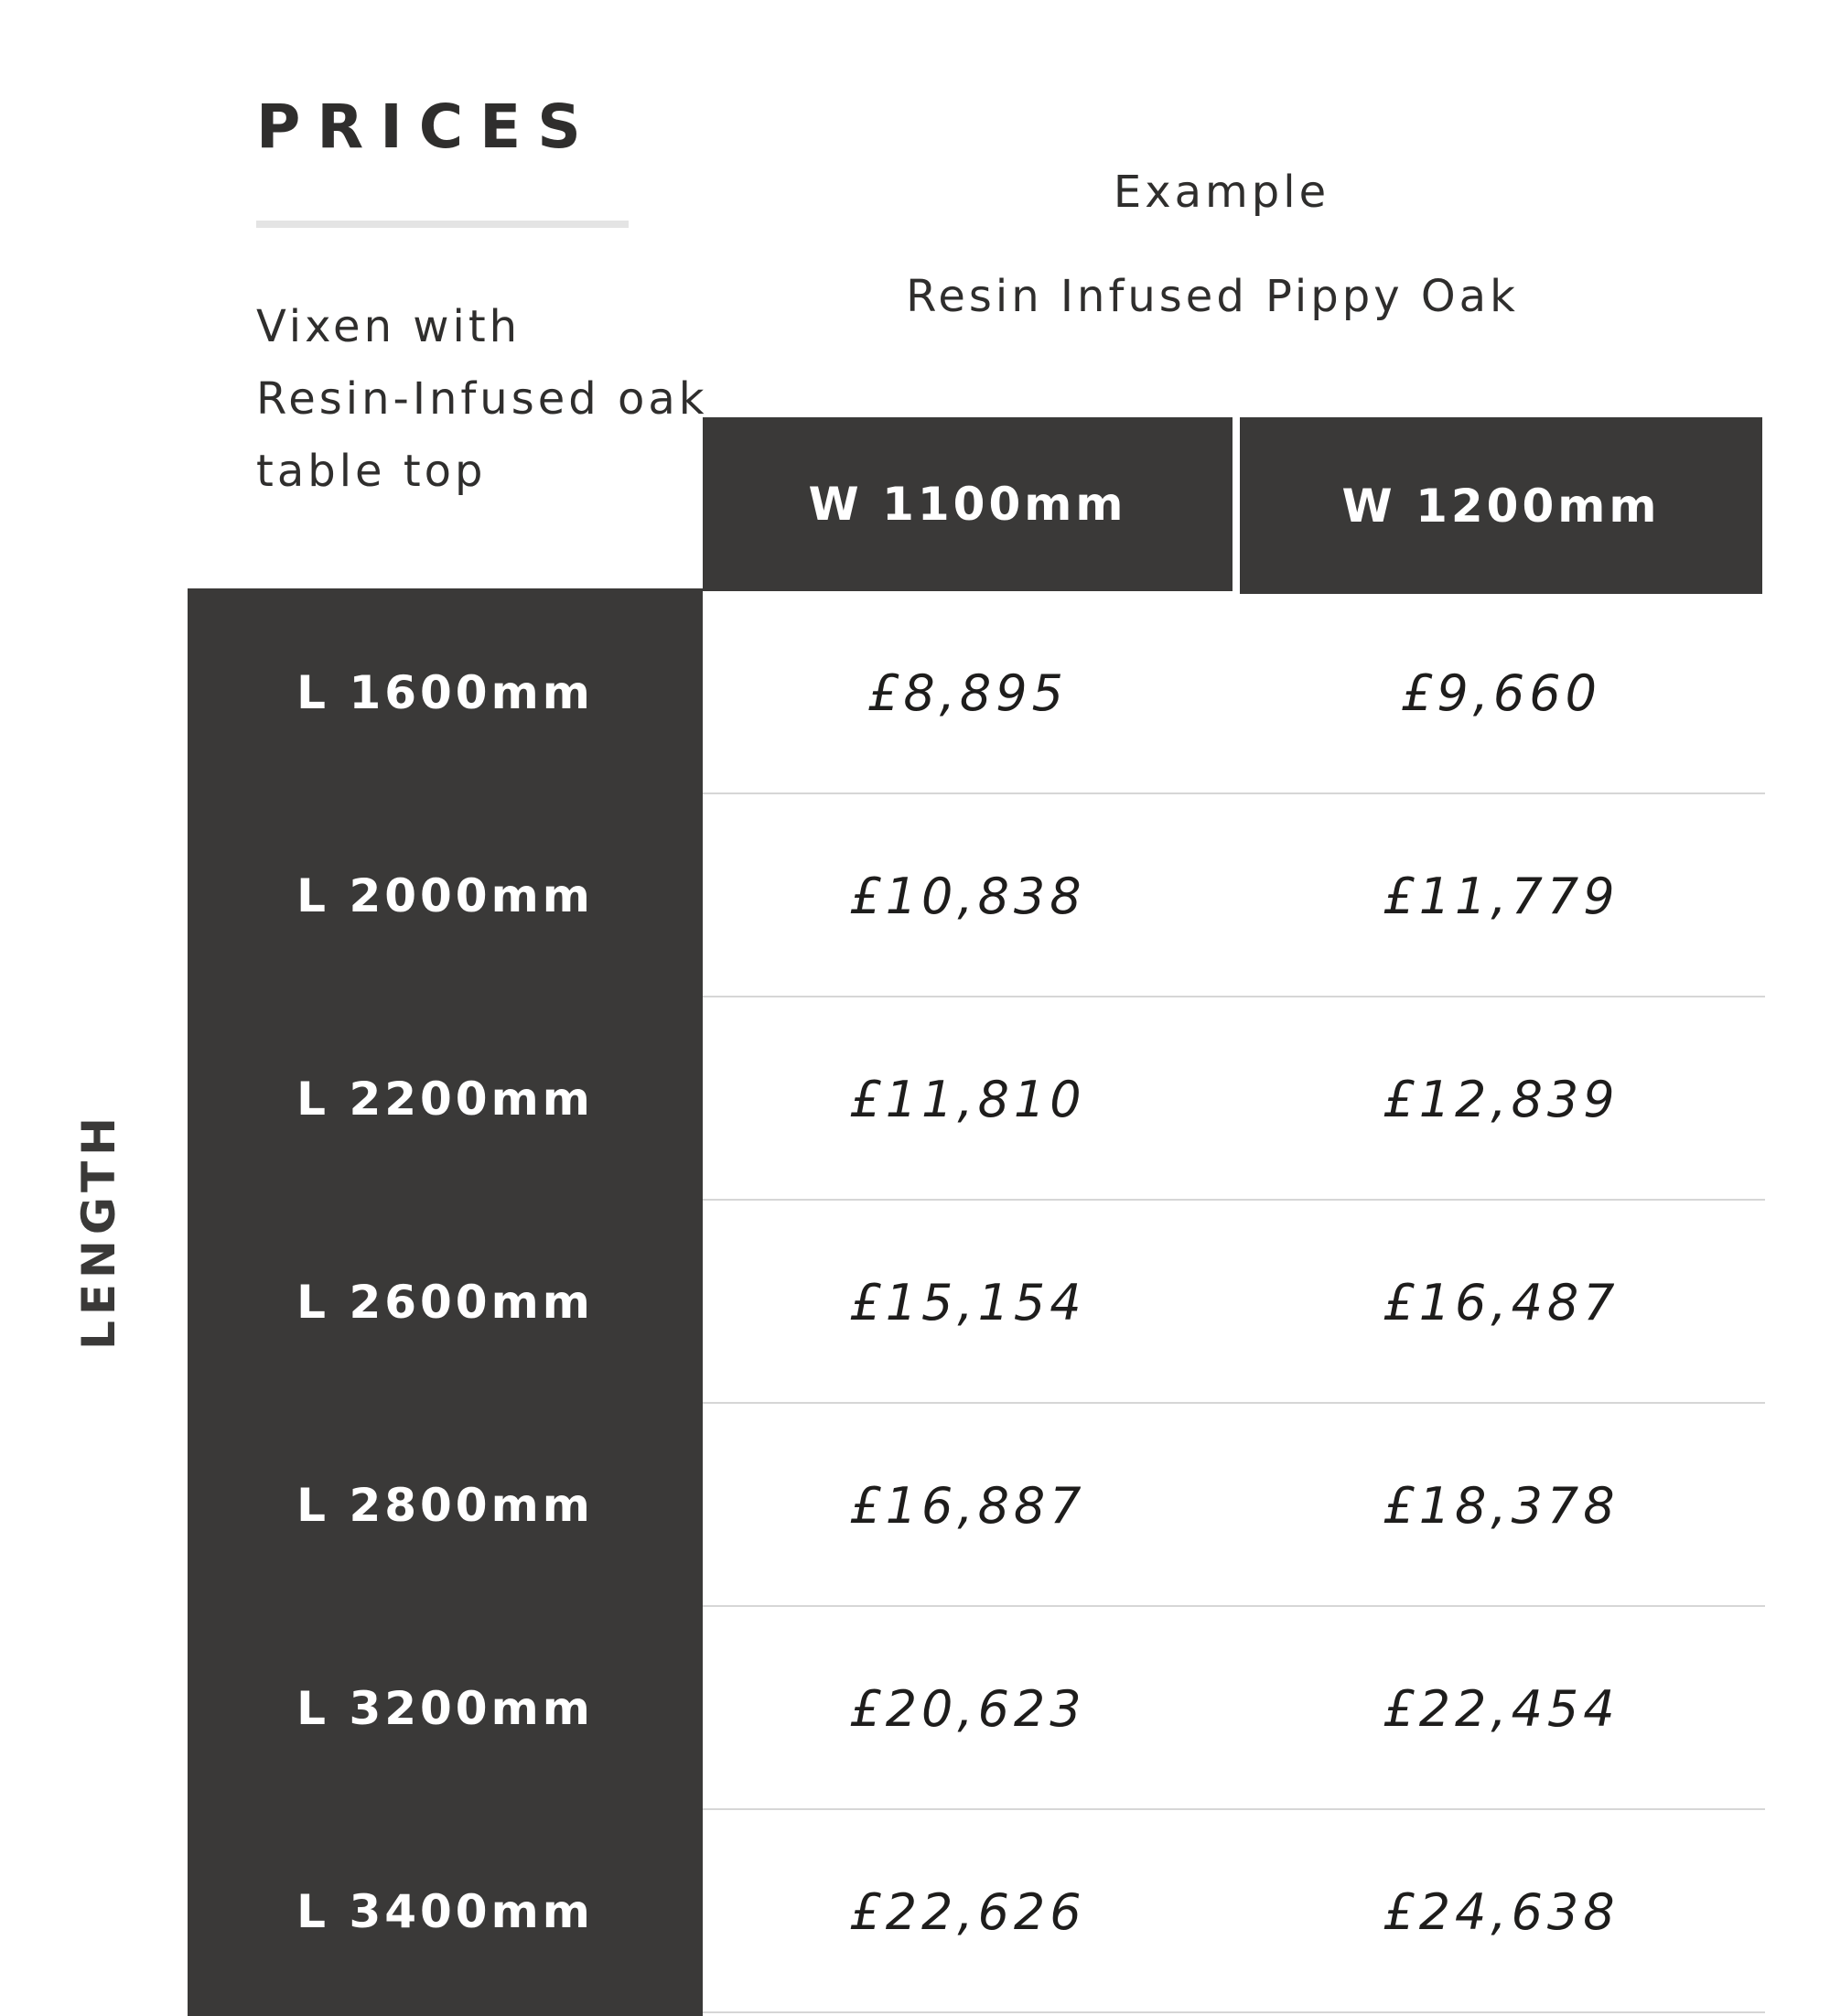 Image resolution: width=1830 pixels, height=2016 pixels. I want to click on column-header-w1100: W 1100mm, so click(968, 504).